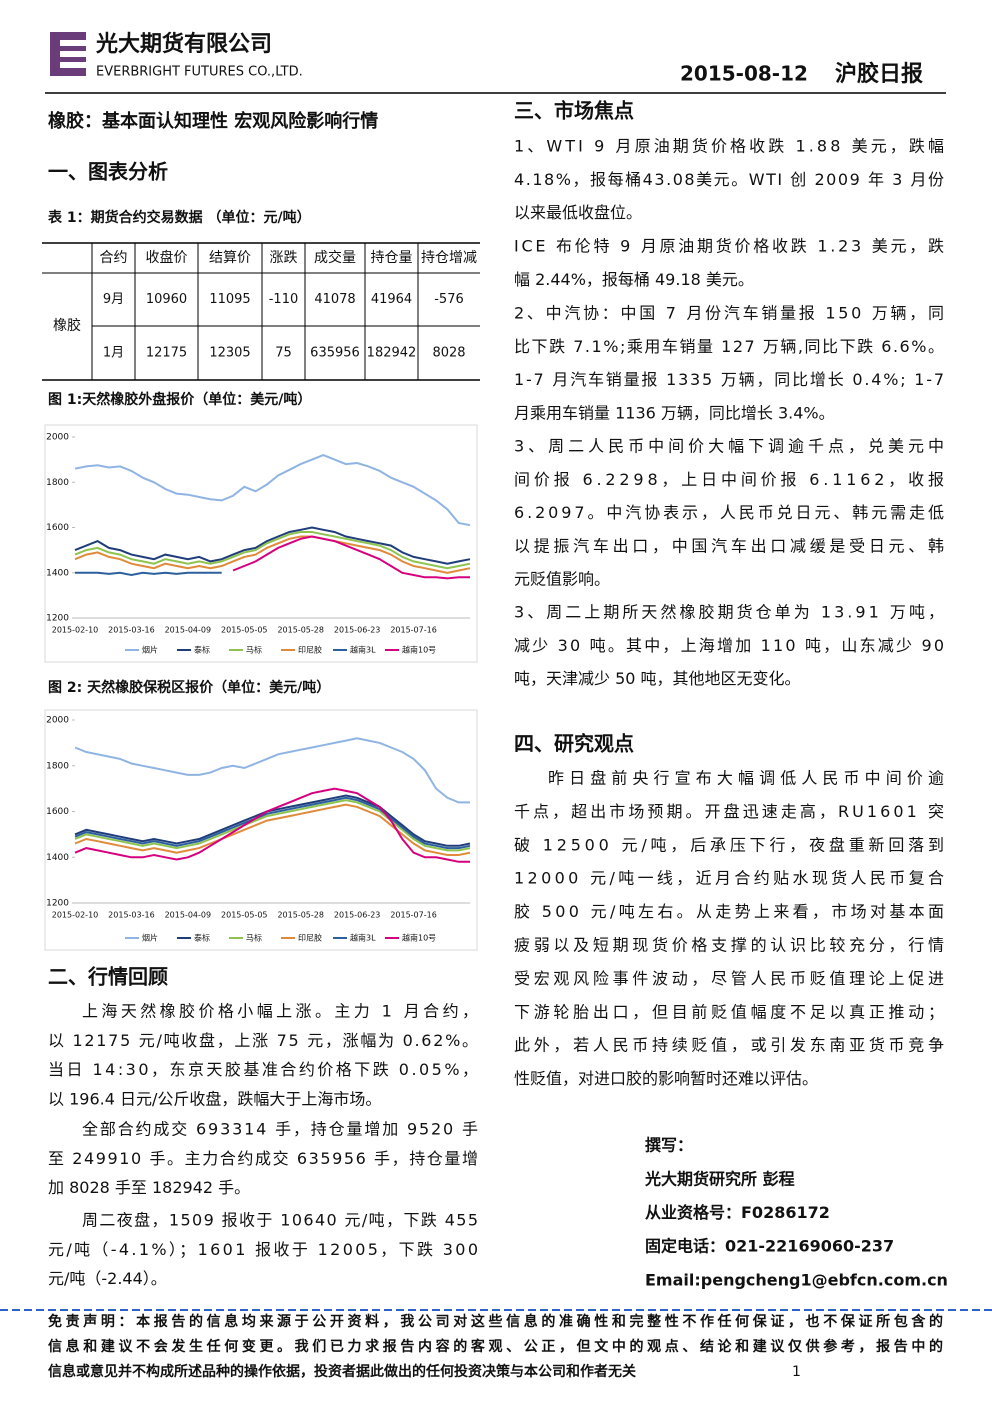 This screenshot has height=1403, width=992. I want to click on x-tick-label: 2015-05-05, so click(244, 915).